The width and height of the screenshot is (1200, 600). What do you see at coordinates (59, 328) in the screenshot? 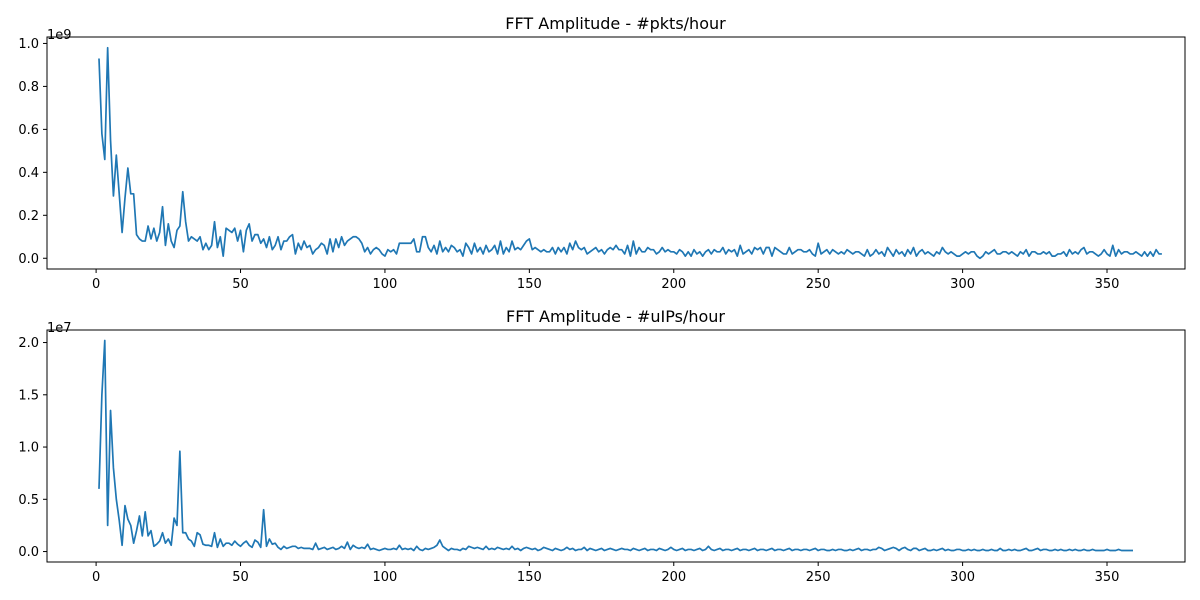
I see `y-offset-label: 1e7` at bounding box center [59, 328].